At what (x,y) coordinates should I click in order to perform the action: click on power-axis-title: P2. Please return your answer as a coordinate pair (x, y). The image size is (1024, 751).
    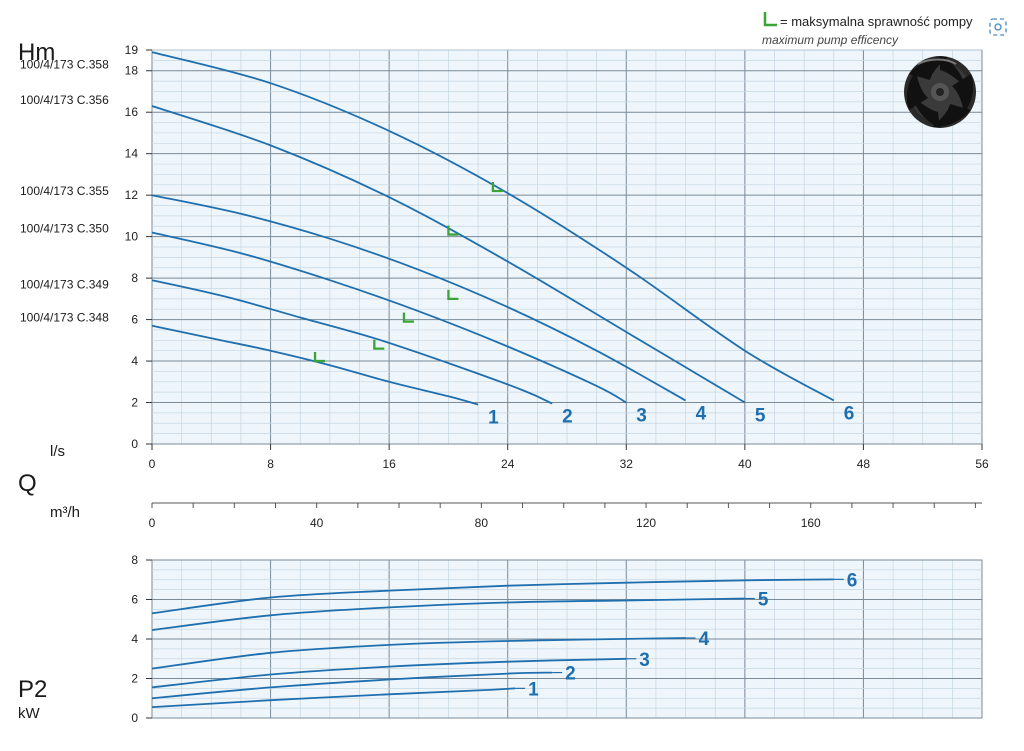
    Looking at the image, I should click on (32, 689).